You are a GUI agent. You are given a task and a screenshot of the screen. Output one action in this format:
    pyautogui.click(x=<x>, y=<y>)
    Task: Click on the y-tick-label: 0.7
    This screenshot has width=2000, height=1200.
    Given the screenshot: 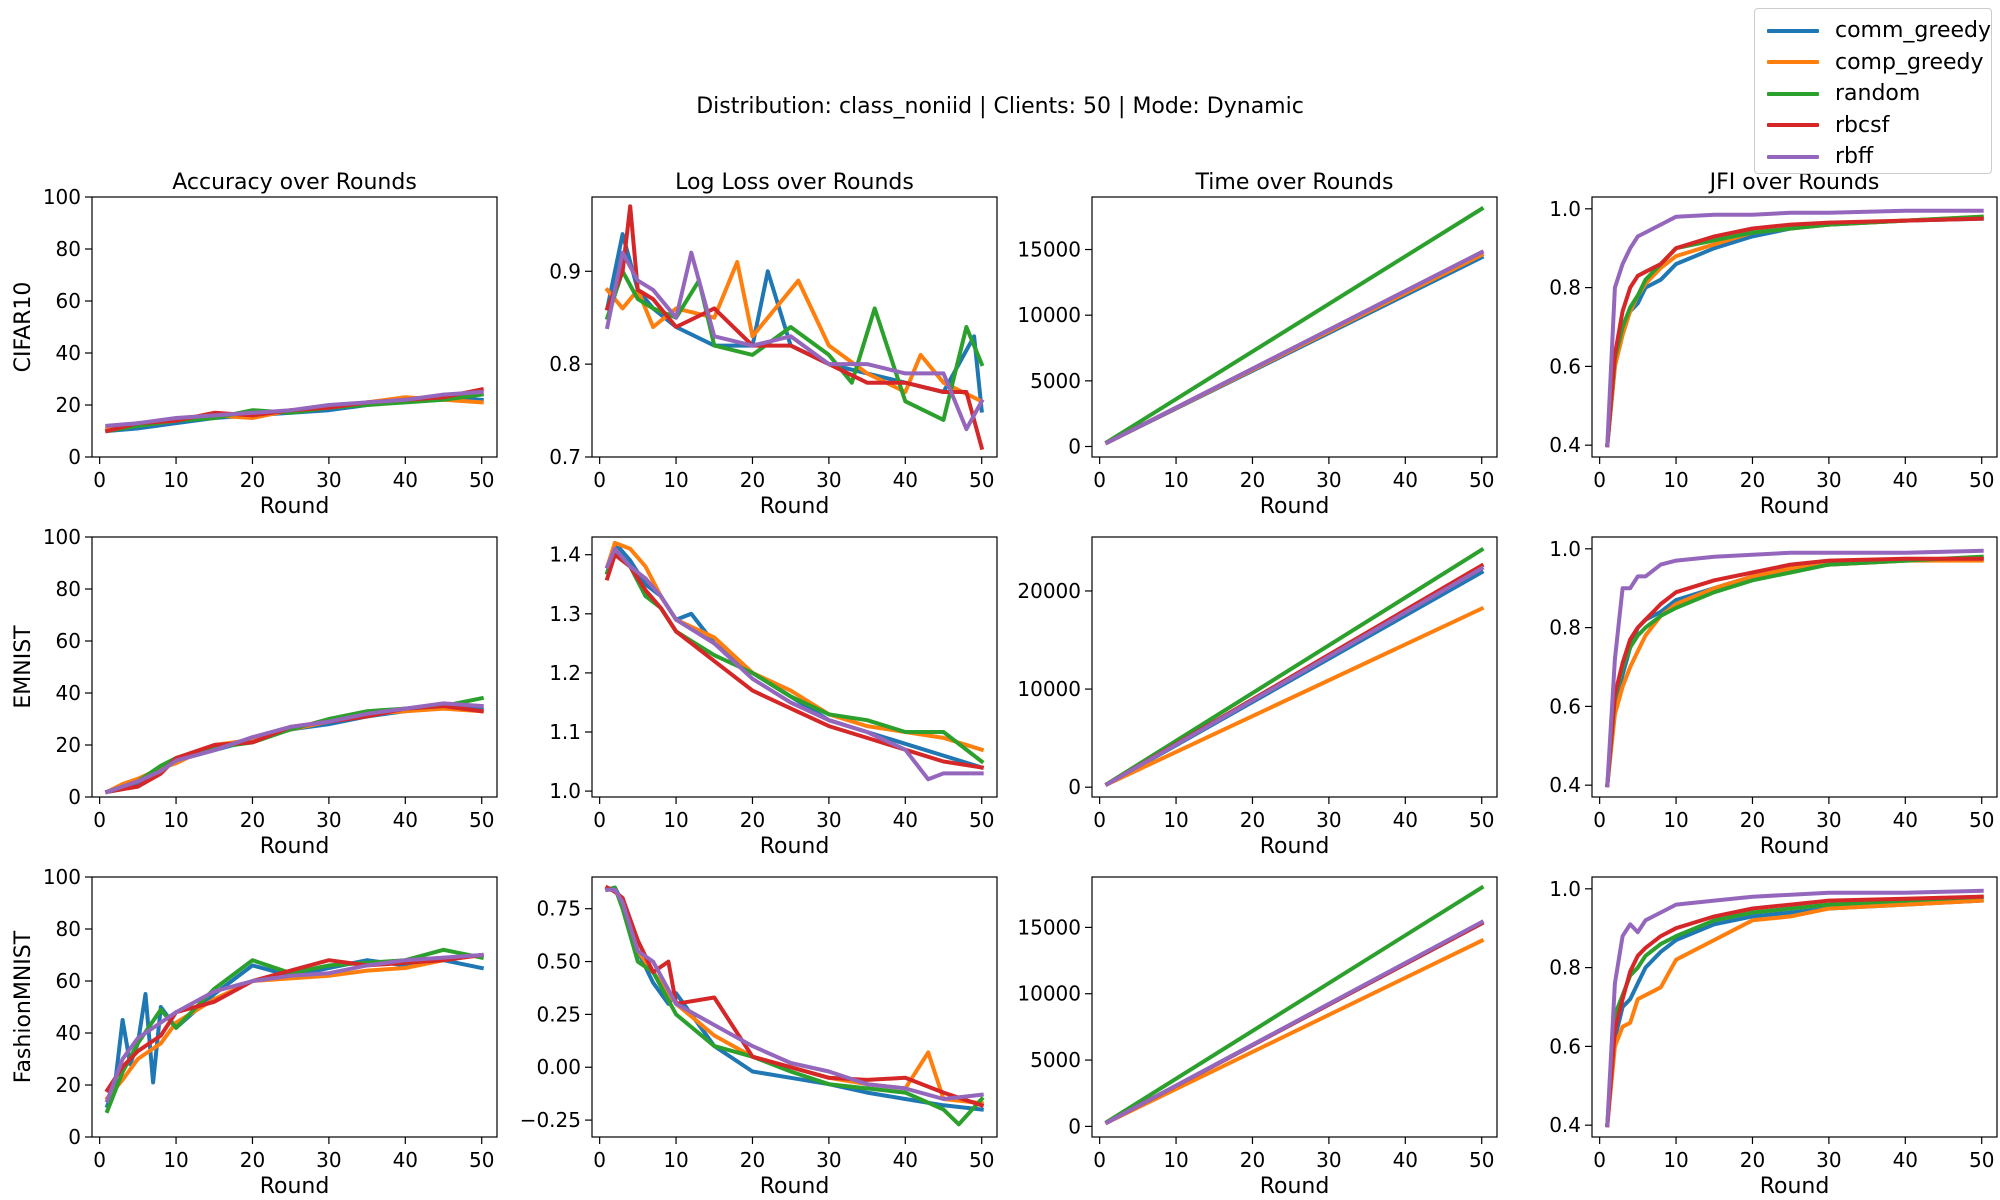 What is the action you would take?
    pyautogui.click(x=565, y=457)
    